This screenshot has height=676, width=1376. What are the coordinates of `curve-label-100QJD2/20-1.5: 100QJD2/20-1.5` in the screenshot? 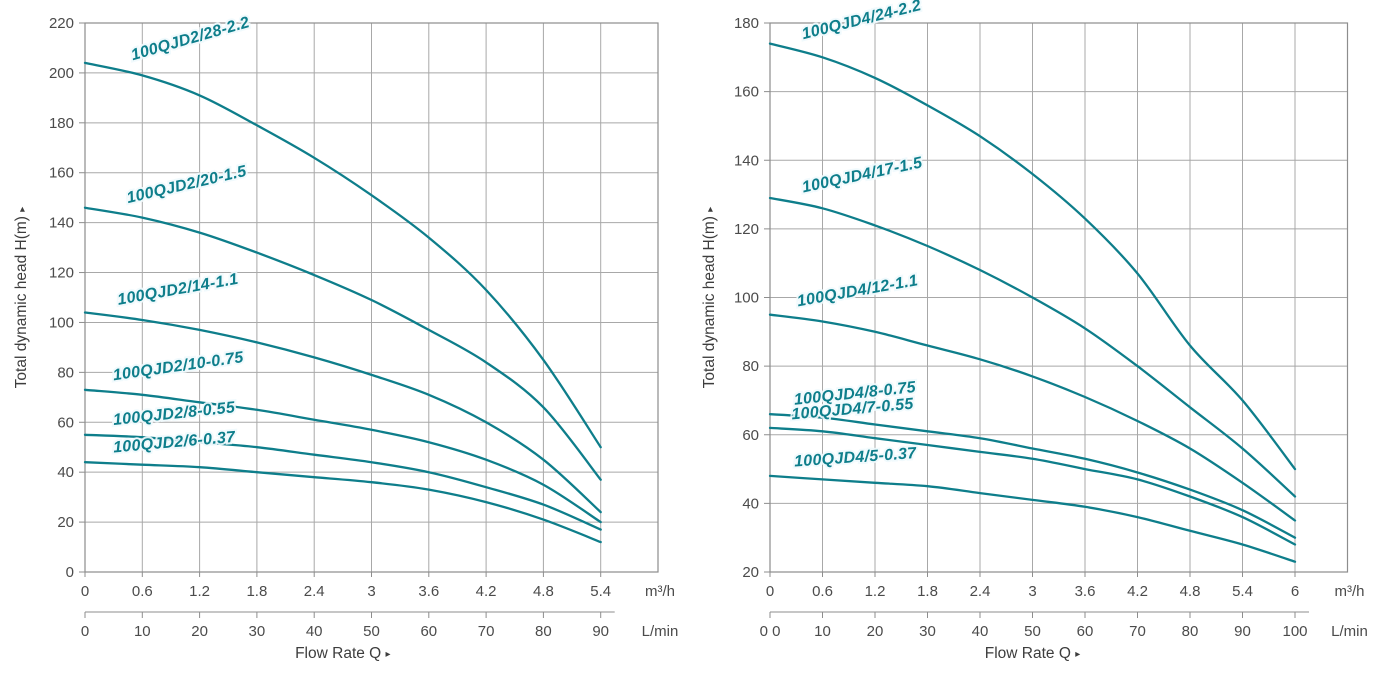 It's located at (187, 185).